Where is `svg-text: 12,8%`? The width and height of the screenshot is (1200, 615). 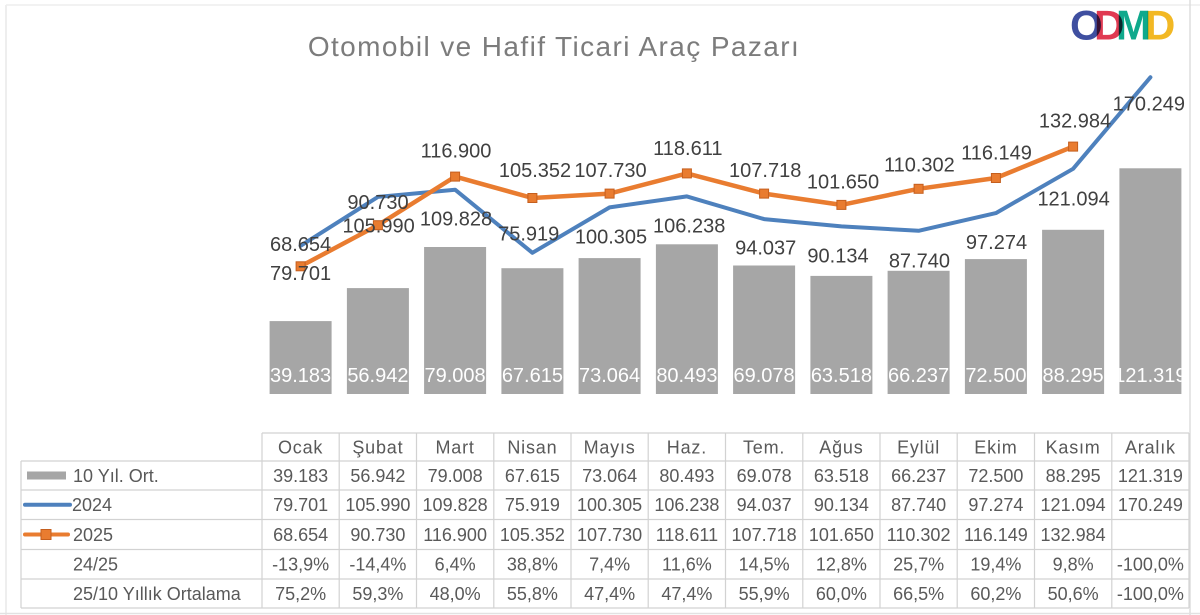 svg-text: 12,8% is located at coordinates (841, 565).